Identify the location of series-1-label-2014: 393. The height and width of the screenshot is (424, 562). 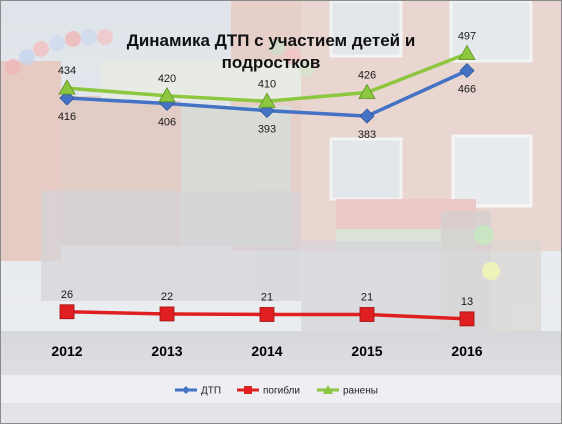
(267, 130).